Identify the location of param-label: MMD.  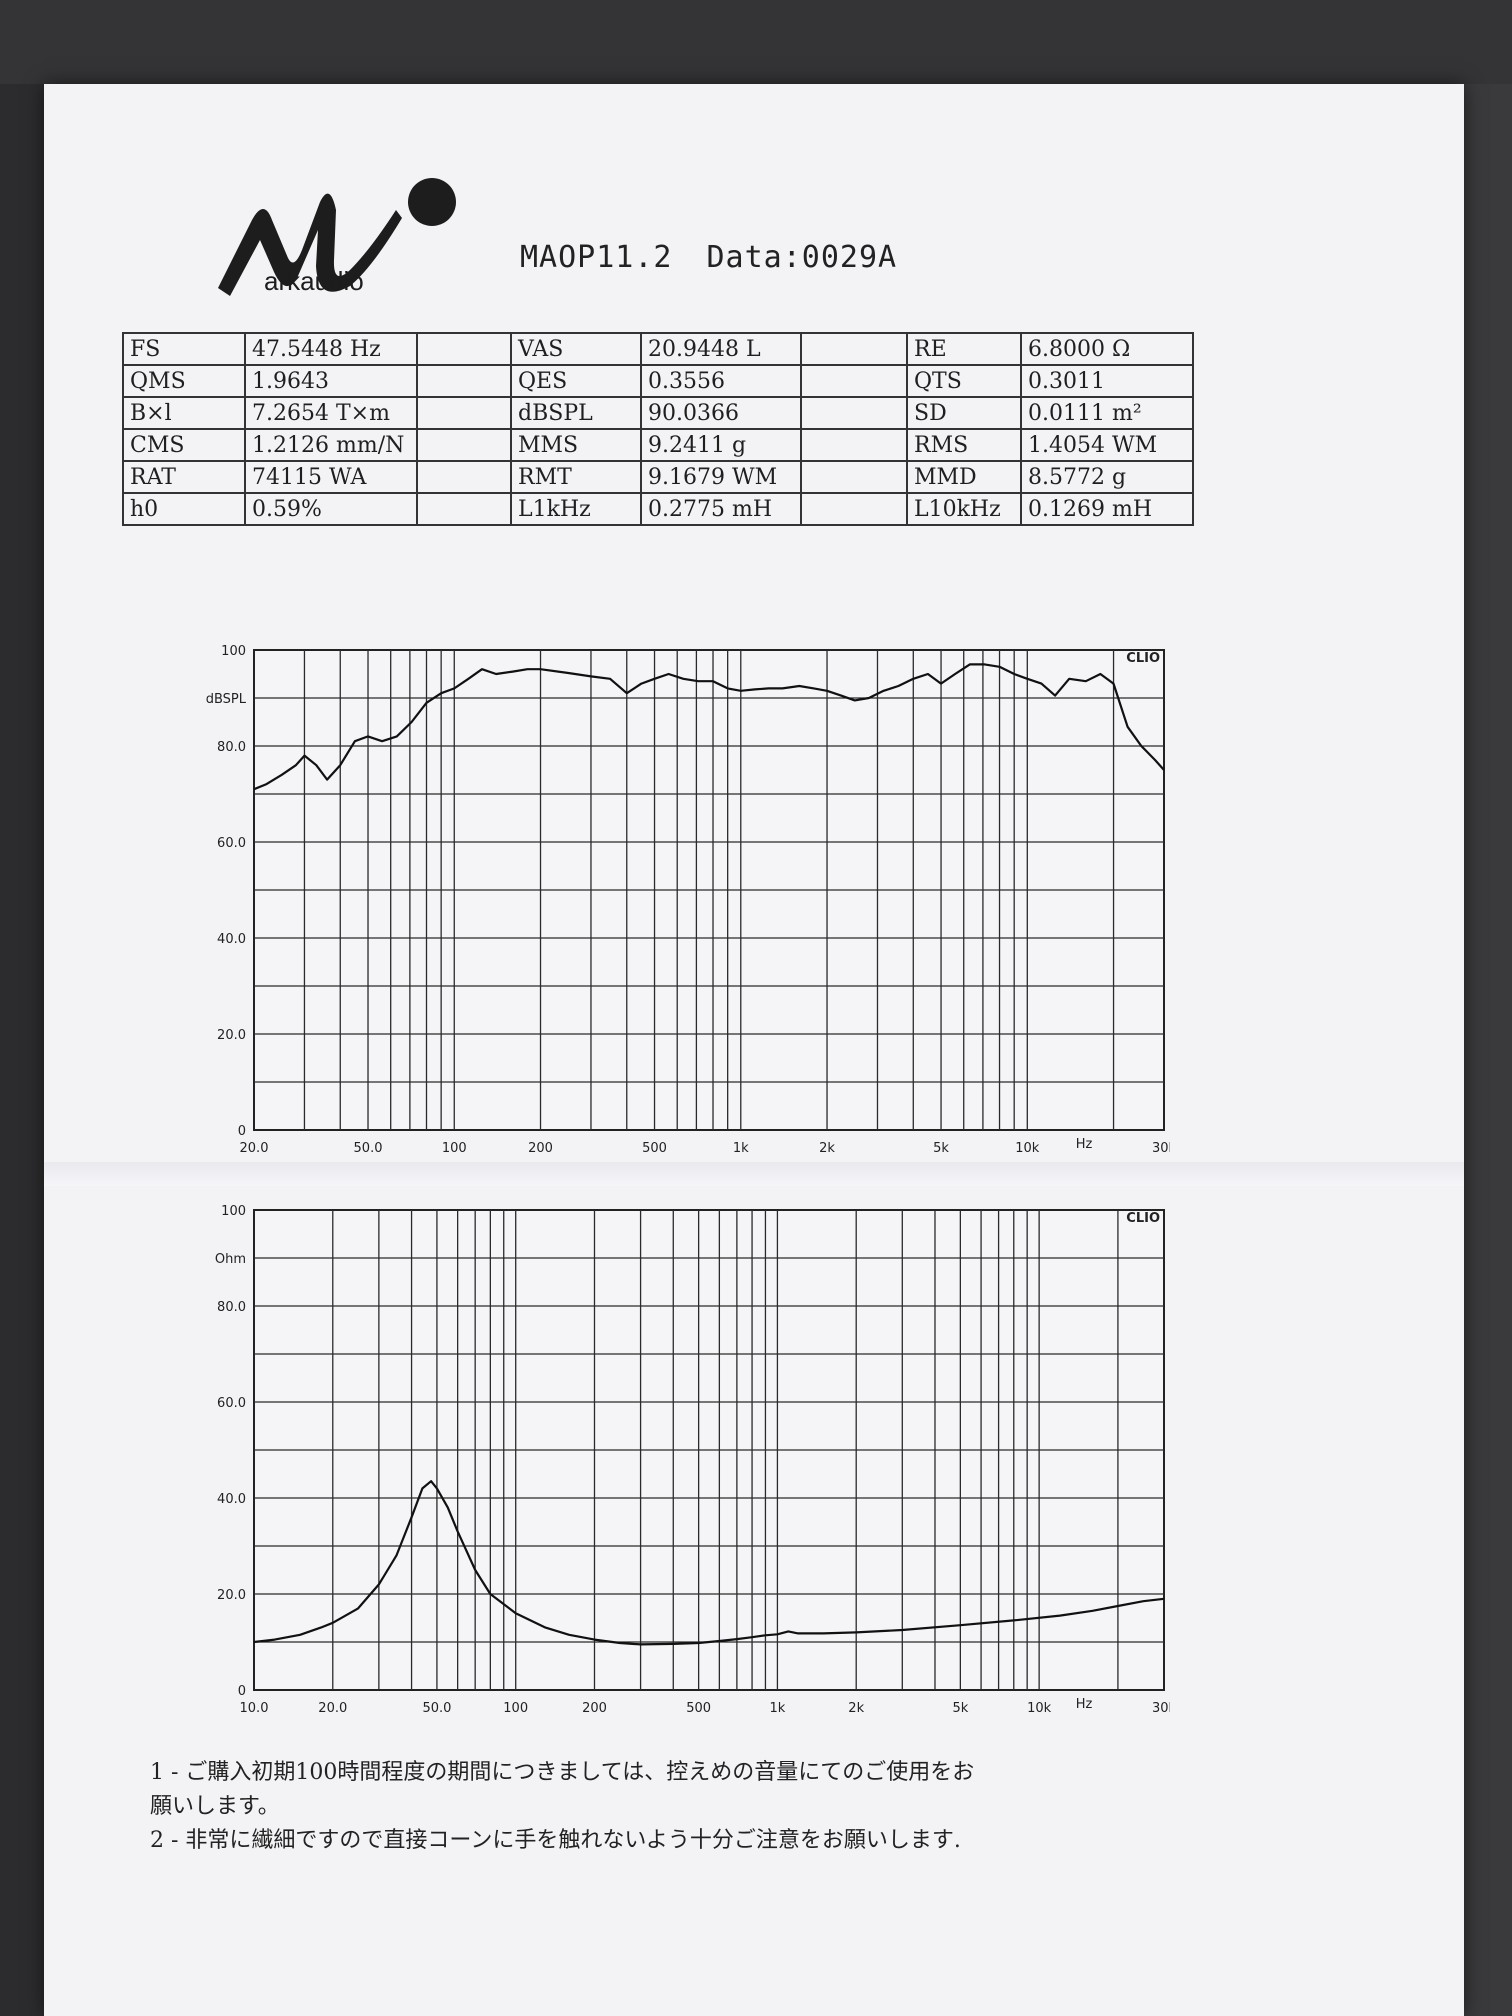
(964, 477).